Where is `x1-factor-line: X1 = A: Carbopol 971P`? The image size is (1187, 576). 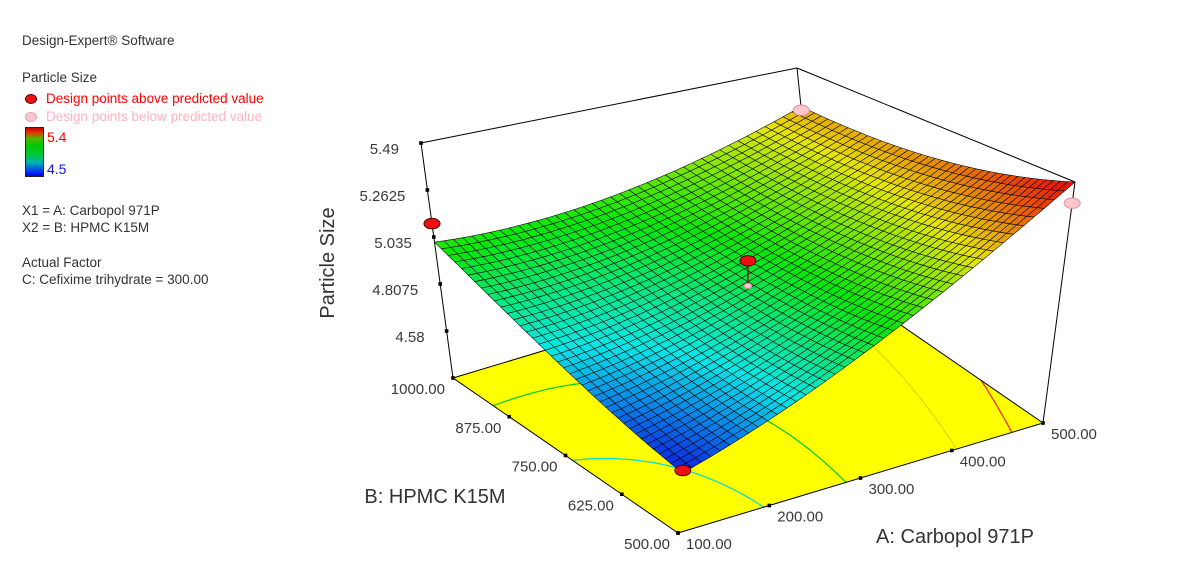 x1-factor-line: X1 = A: Carbopol 971P is located at coordinates (91, 210).